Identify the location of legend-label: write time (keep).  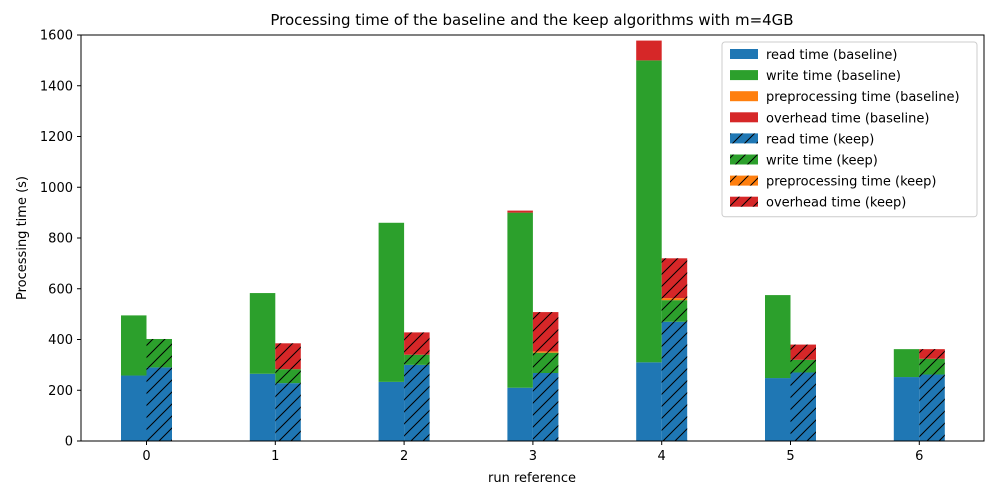
(822, 161).